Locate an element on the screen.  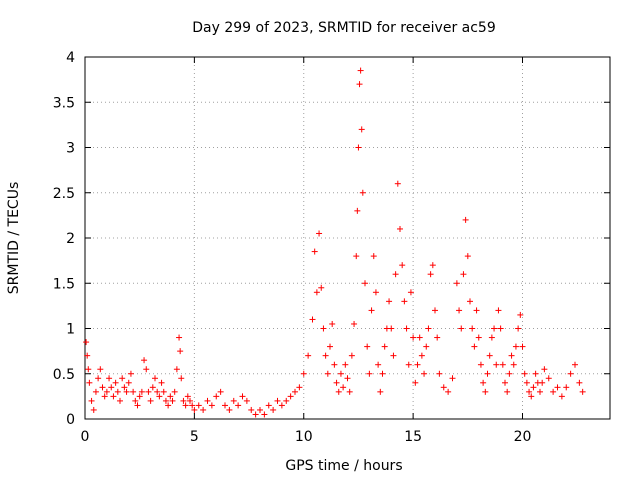
y-tick-labels: 0 0.5 1 1.5 2 2.5 3 3.5 4 is located at coordinates (64, 239).